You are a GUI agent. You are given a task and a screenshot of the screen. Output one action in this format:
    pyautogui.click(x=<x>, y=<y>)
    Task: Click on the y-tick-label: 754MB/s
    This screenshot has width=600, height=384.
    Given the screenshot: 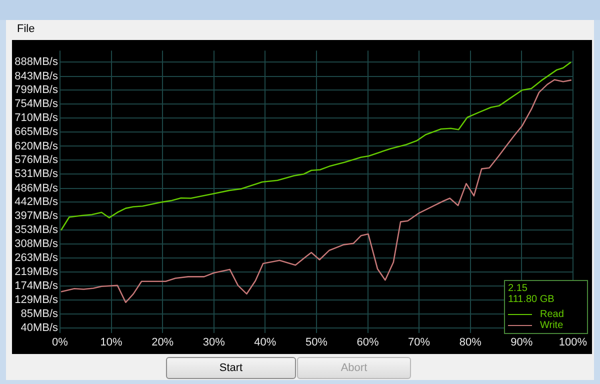 What is the action you would take?
    pyautogui.click(x=36, y=104)
    